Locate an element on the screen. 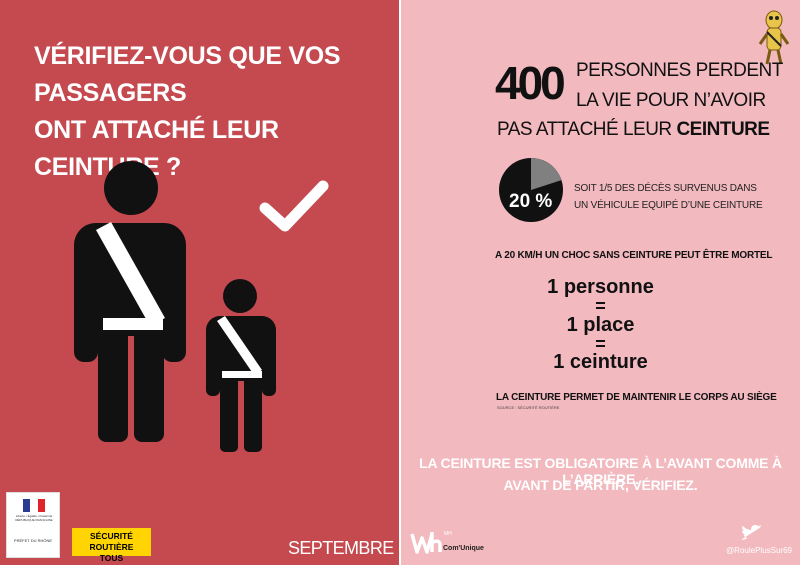 The image size is (800, 565). equation-equals-1: = is located at coordinates (600, 306).